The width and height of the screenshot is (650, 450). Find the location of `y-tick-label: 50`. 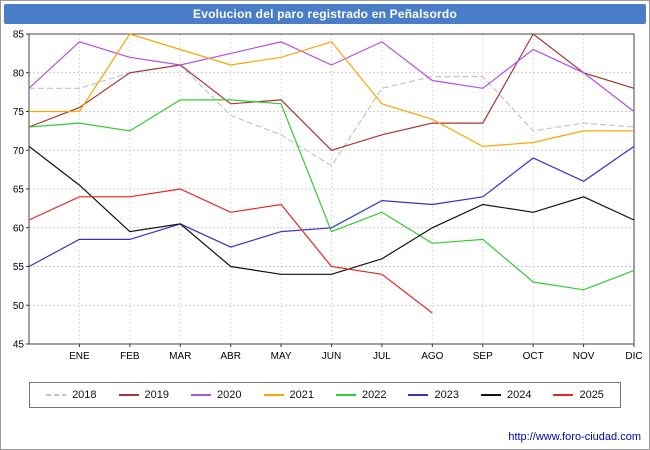

y-tick-label: 50 is located at coordinates (19, 306).